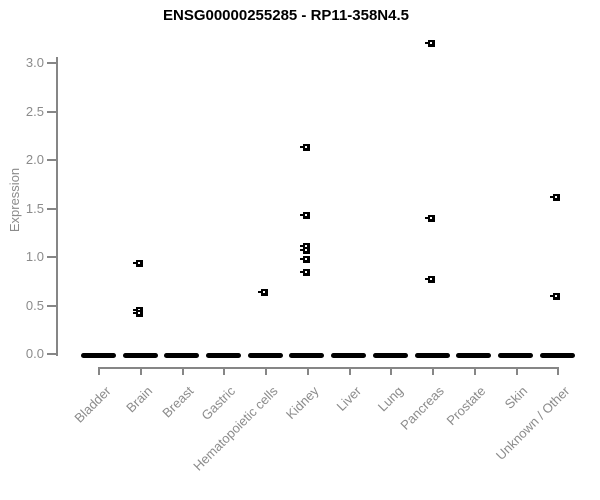 This screenshot has width=600, height=500. I want to click on x-category-label: Hematopoietic cells, so click(235, 428).